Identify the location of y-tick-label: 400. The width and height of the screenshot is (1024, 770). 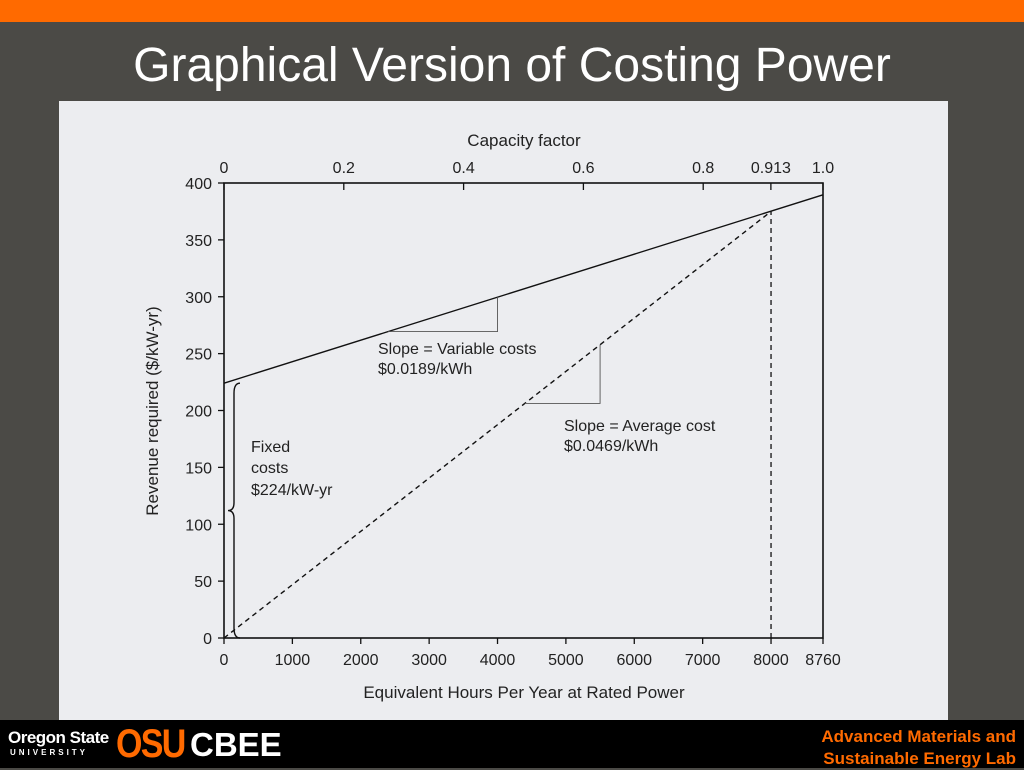
(198, 184).